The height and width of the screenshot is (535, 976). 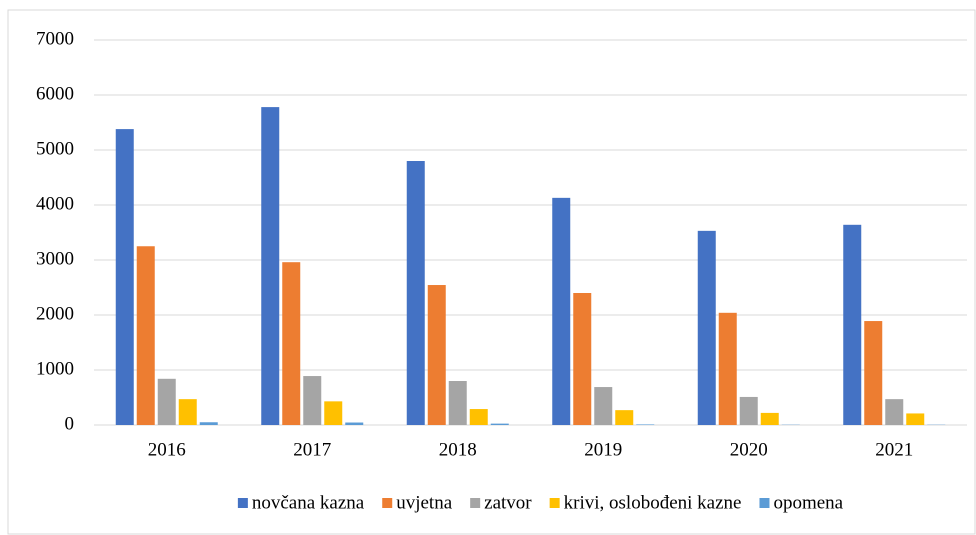 What do you see at coordinates (458, 449) in the screenshot?
I see `x-tick-label: 2018` at bounding box center [458, 449].